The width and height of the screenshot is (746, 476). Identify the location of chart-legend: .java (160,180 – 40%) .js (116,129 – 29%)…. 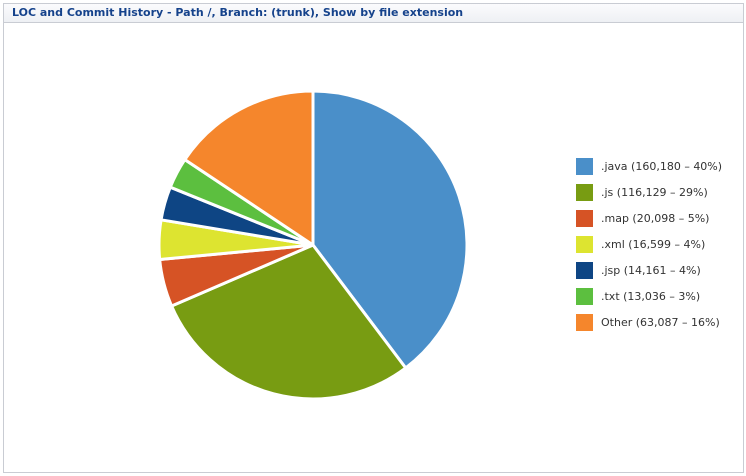
(649, 244).